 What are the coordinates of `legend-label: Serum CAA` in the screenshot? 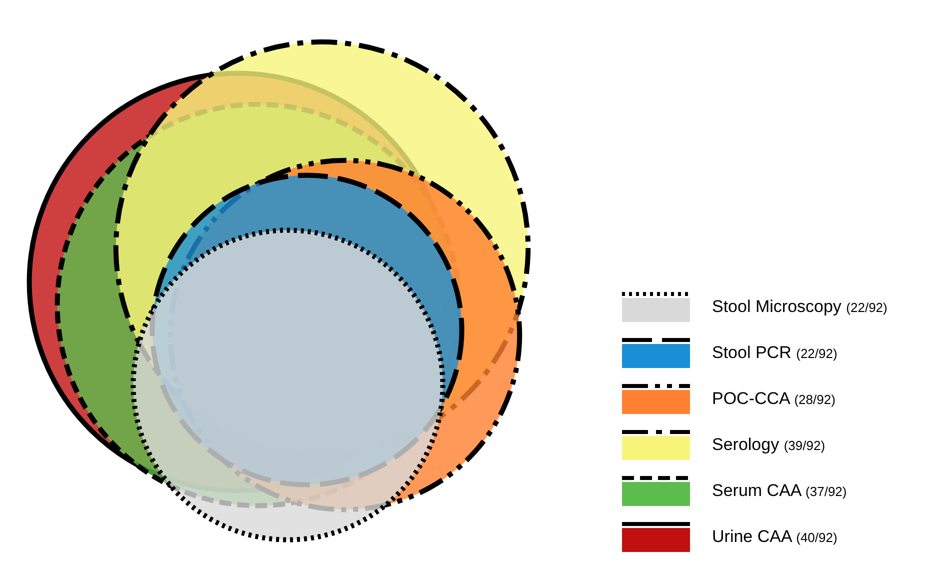 It's located at (756, 490).